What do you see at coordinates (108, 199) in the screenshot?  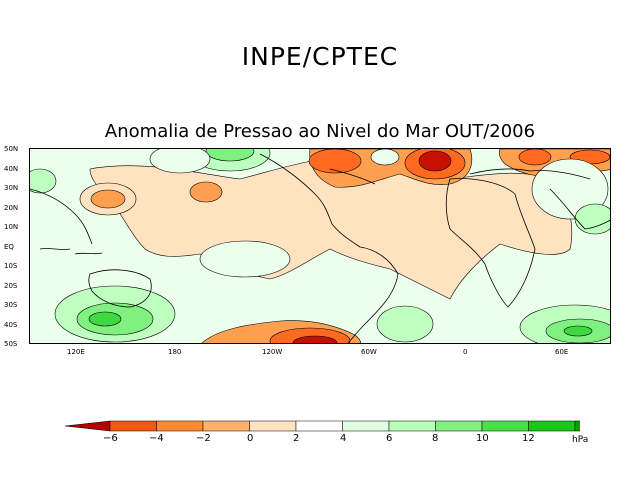 I see `nw-pacific-neg-core` at bounding box center [108, 199].